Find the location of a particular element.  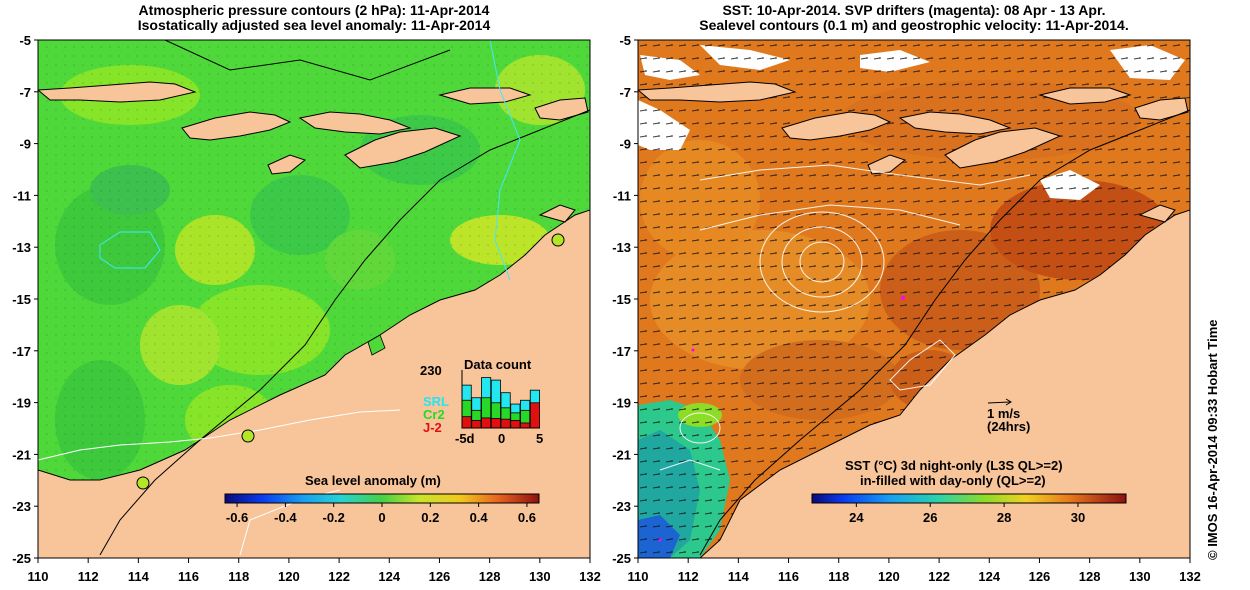

sla-colorbar-title: Sea level anomaly (m) is located at coordinates (373, 480).